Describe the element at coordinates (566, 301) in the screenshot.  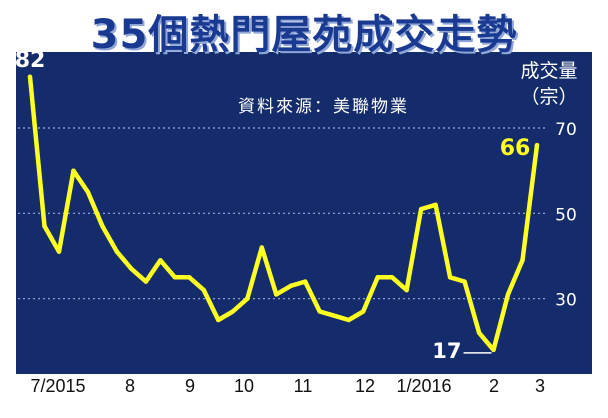
I see `y-tick-label: 30` at that location.